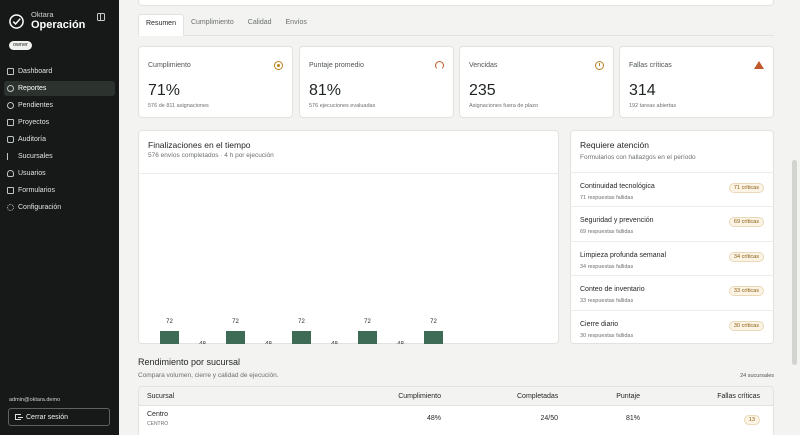 The image size is (800, 435). I want to click on sidebar-item-configuracion: Configuración, so click(59, 207).